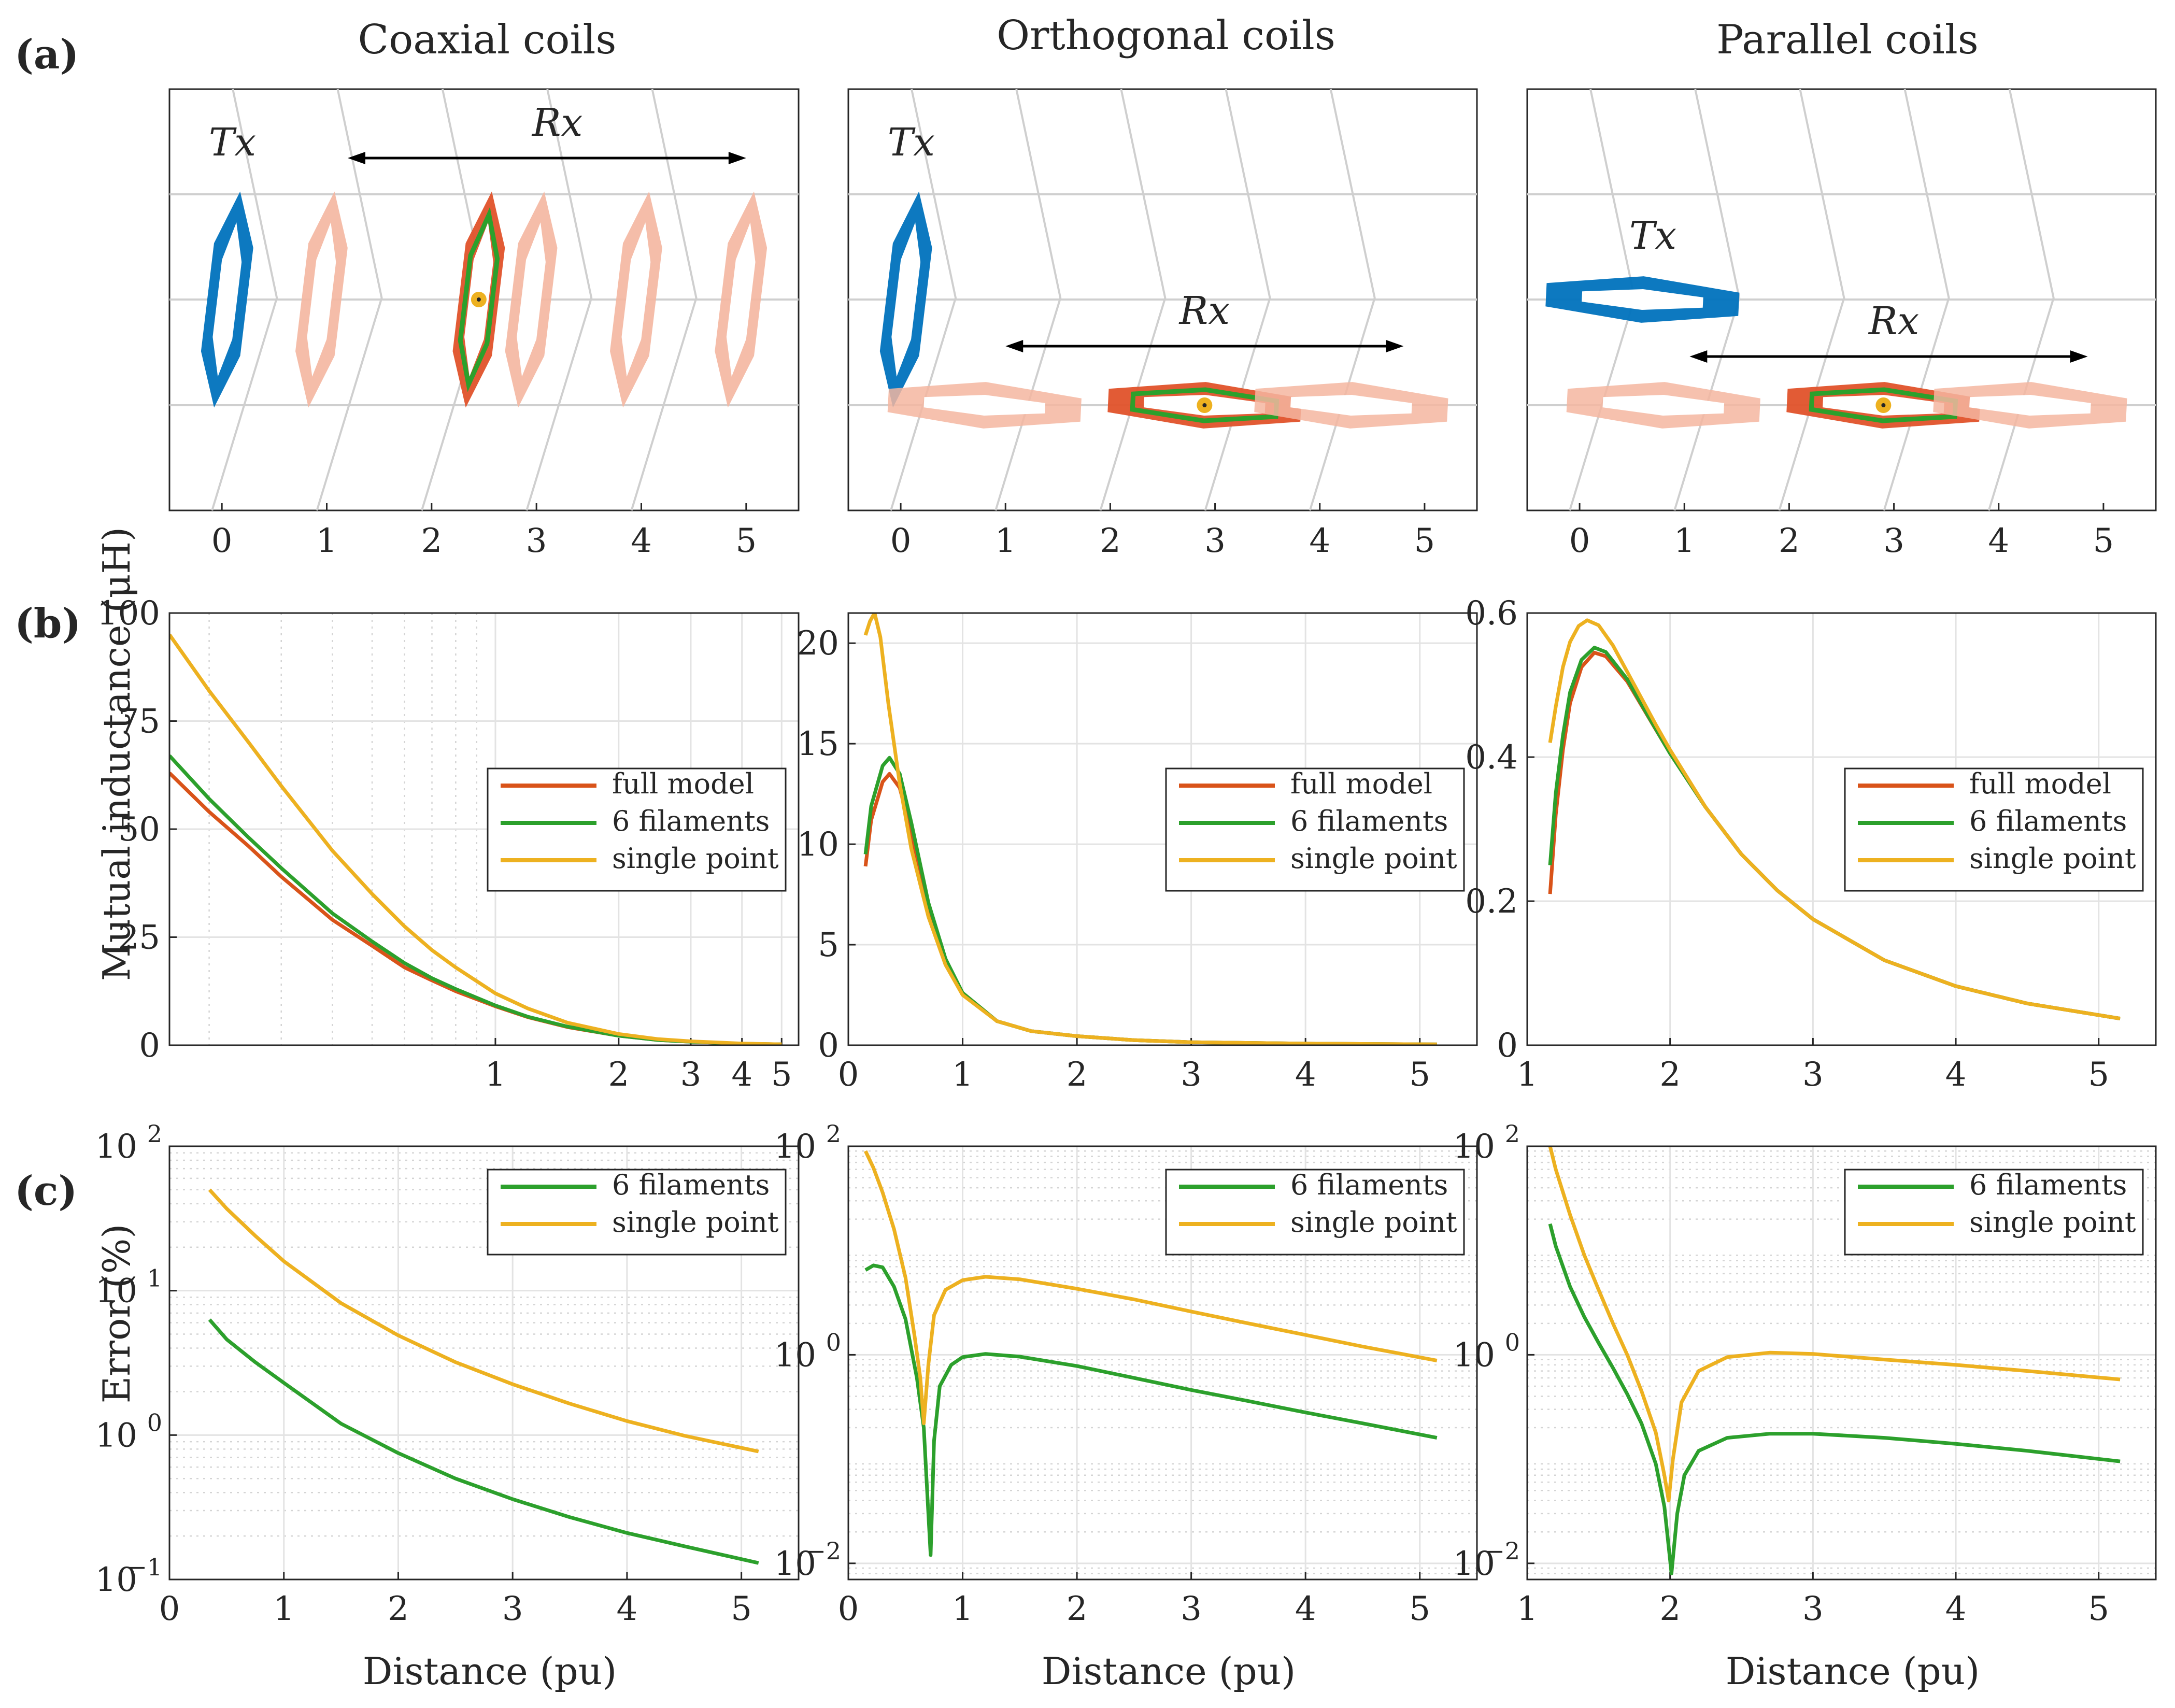 This screenshot has height=1708, width=2175. What do you see at coordinates (1883, 405) in the screenshot?
I see `rx-coil-point-dot` at bounding box center [1883, 405].